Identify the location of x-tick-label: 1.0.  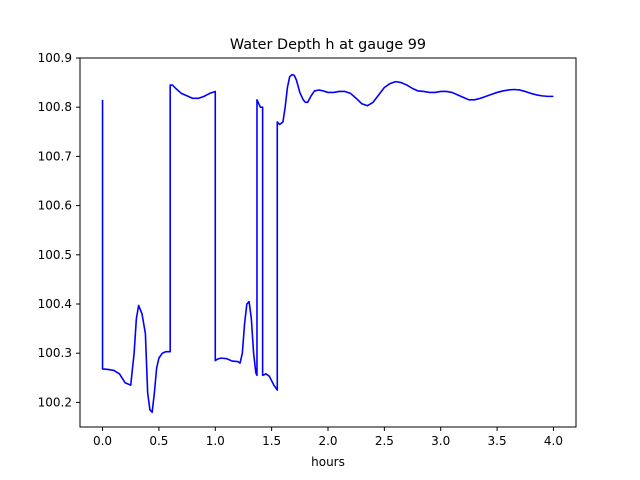
(215, 441).